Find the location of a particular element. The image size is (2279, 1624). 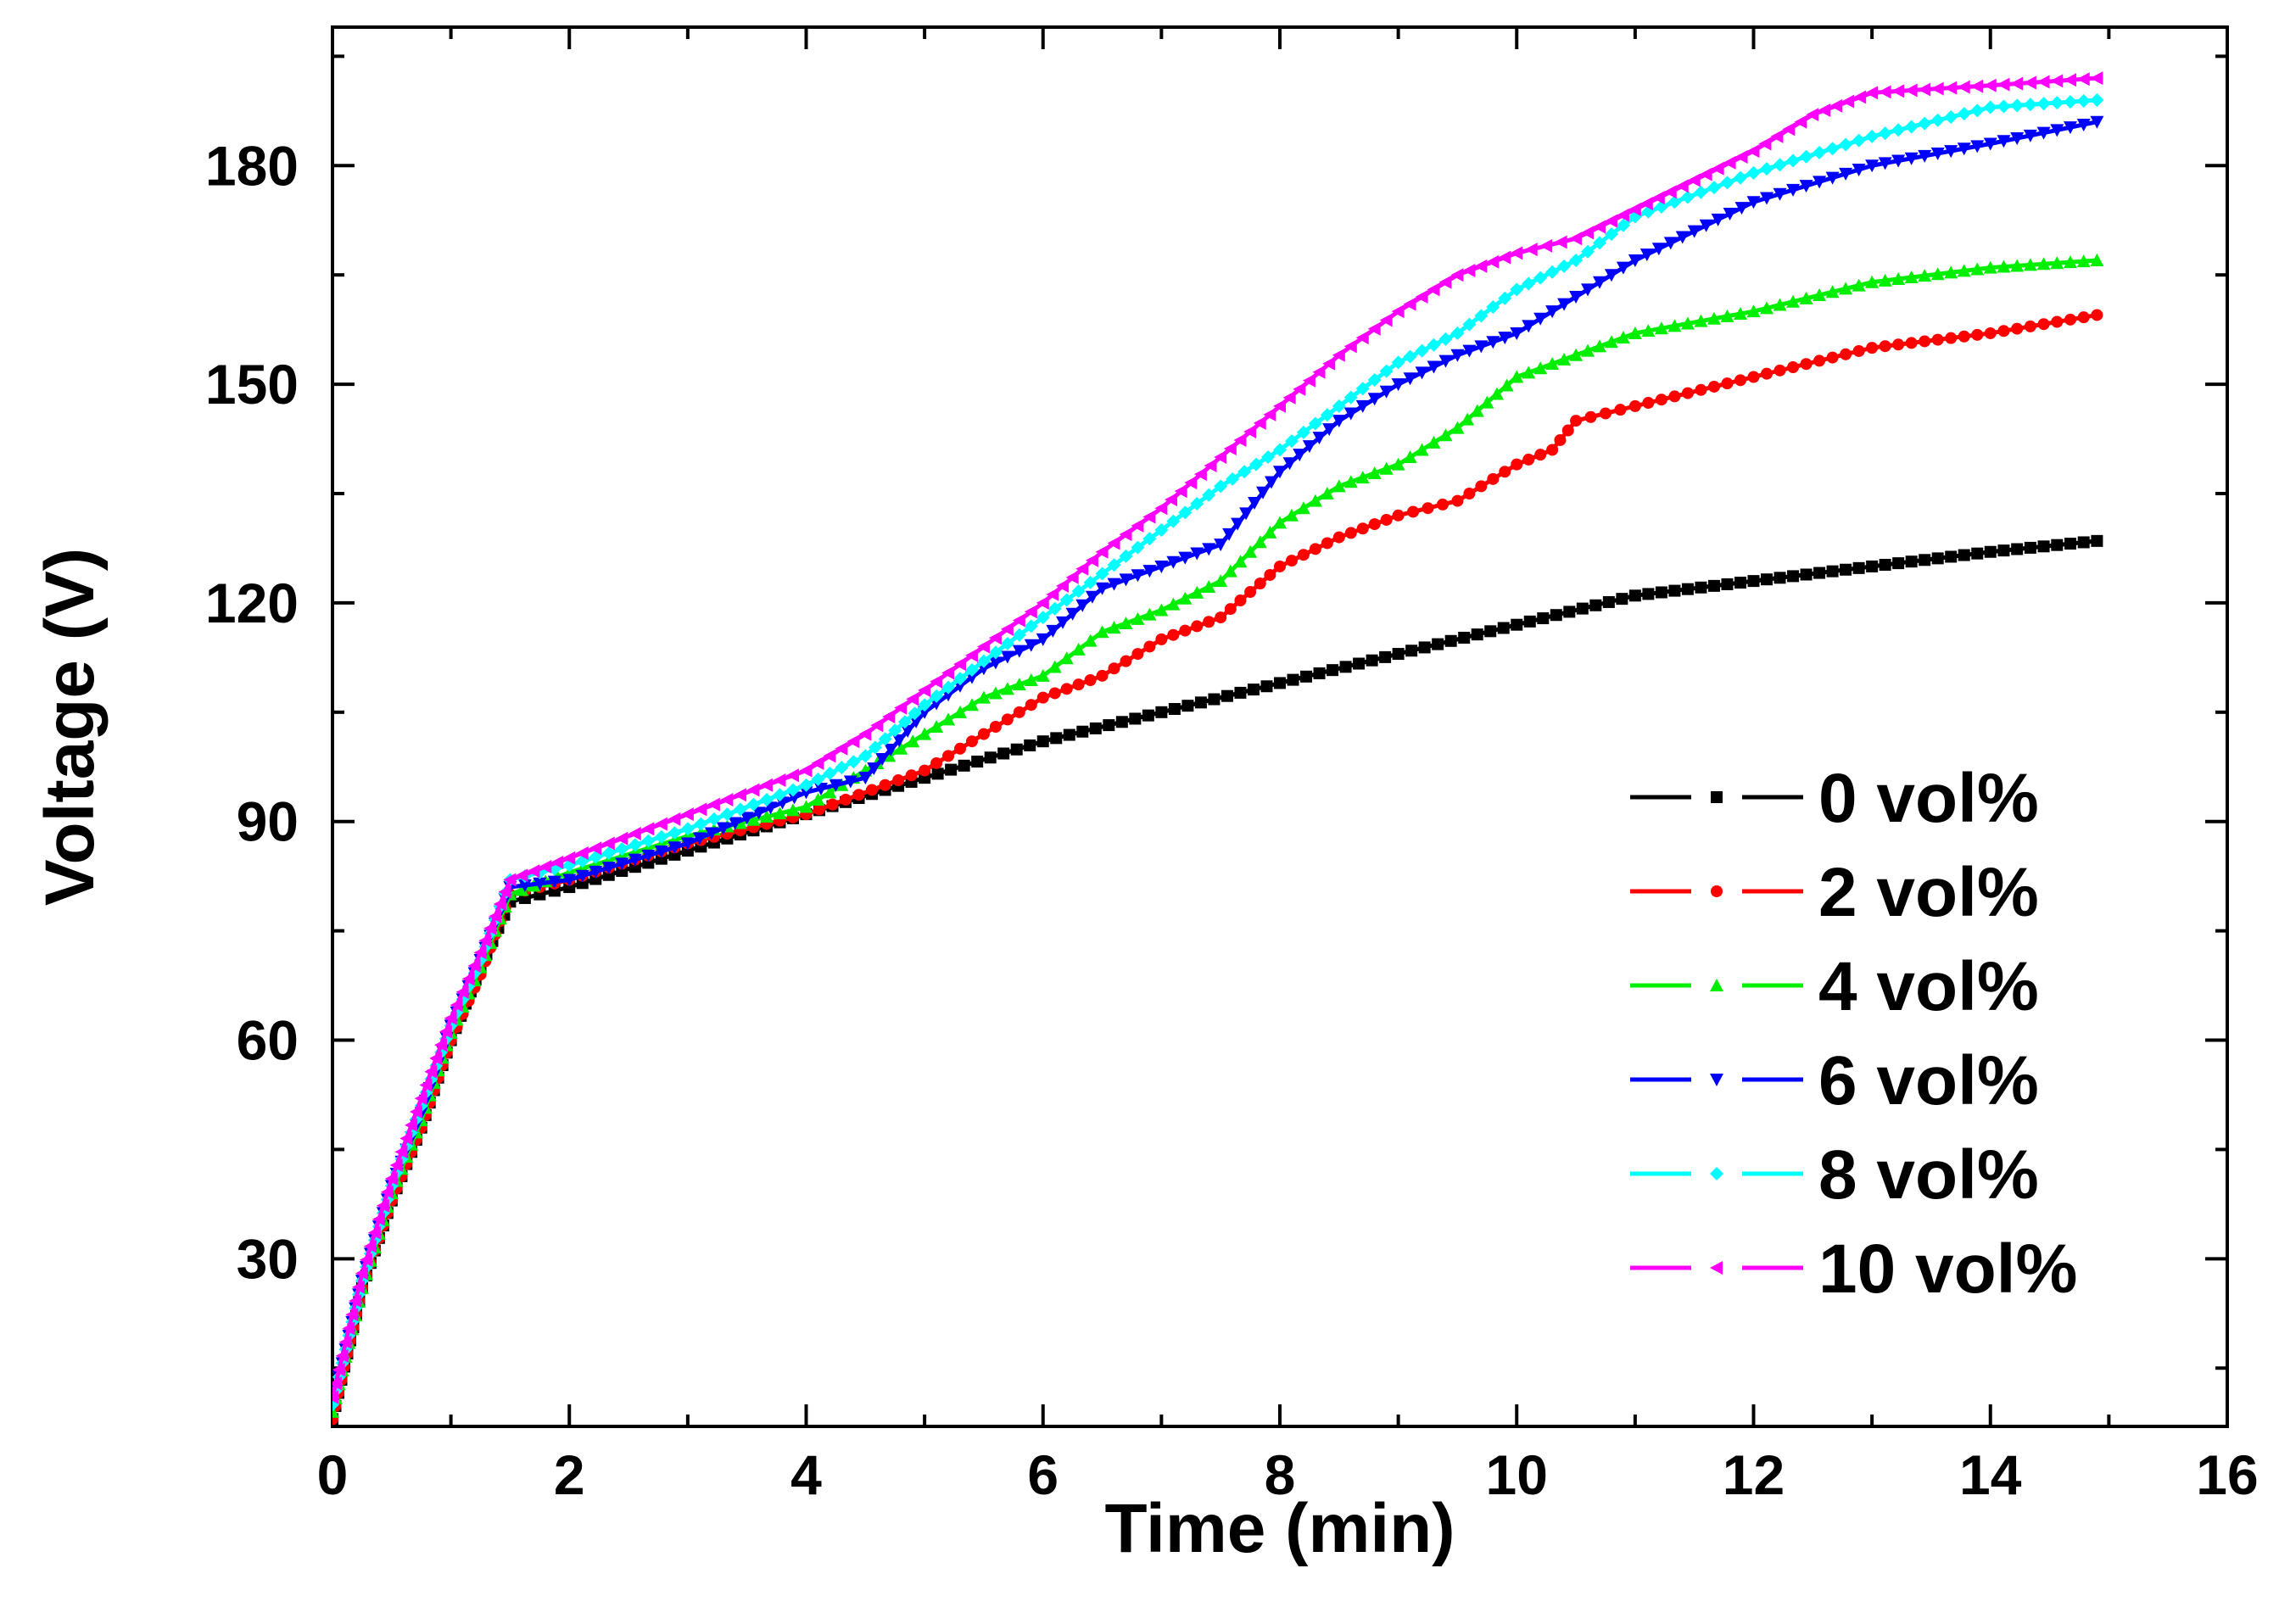

legend-marker is located at coordinates (1717, 891).